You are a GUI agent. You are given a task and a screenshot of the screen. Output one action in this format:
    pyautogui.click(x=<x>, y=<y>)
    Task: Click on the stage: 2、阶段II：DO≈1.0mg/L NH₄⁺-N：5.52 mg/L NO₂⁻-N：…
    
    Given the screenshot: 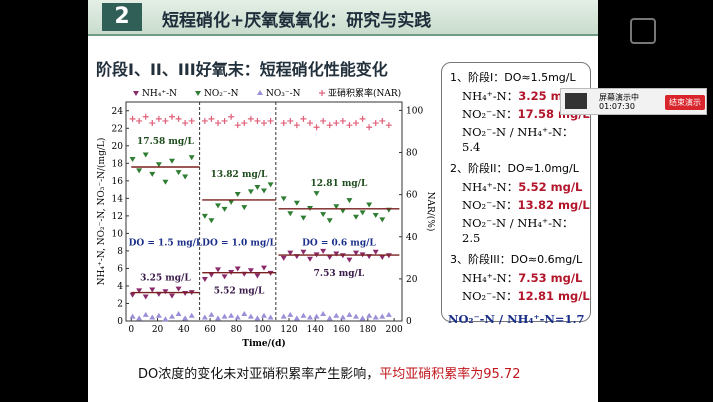 What is the action you would take?
    pyautogui.click(x=520, y=202)
    